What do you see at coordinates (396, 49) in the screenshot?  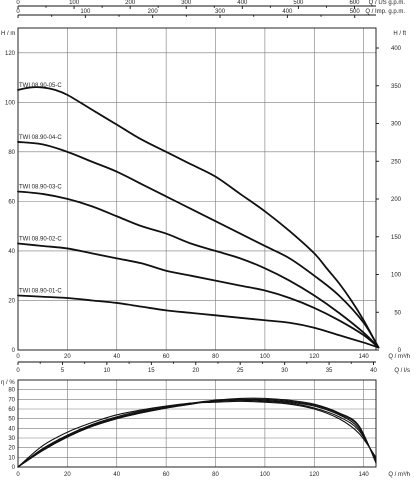 I see `tick-label-head-ft: 400` at bounding box center [396, 49].